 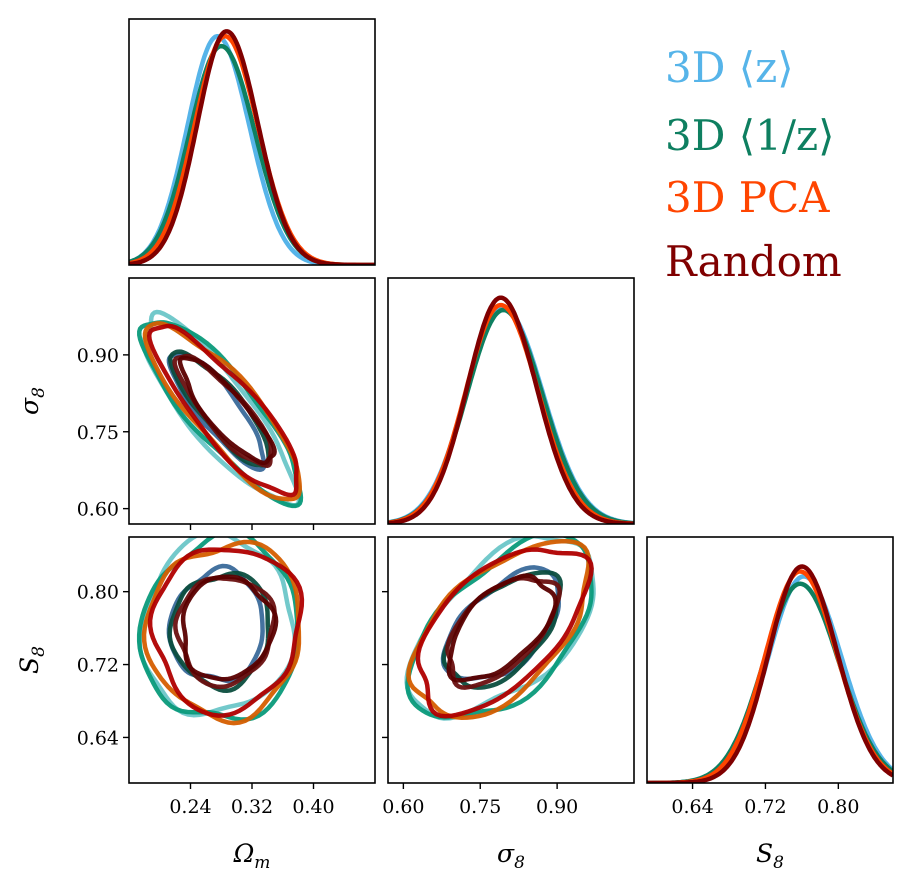 I want to click on y-tick-label: 0.72, so click(x=98, y=666).